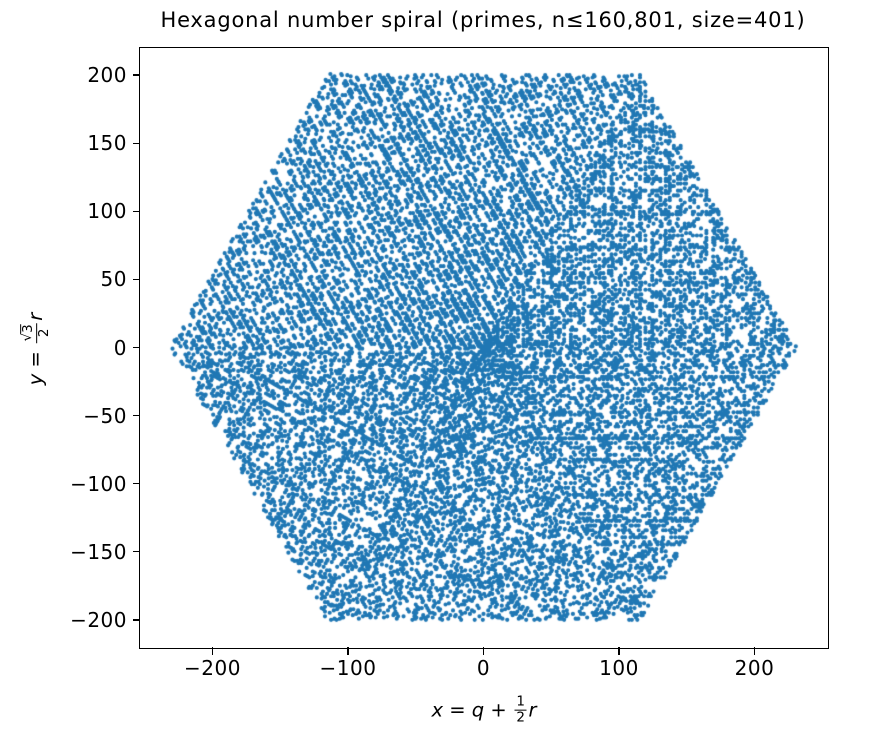 The height and width of the screenshot is (743, 881). Describe the element at coordinates (619, 668) in the screenshot. I see `x-tick-label: 100` at that location.